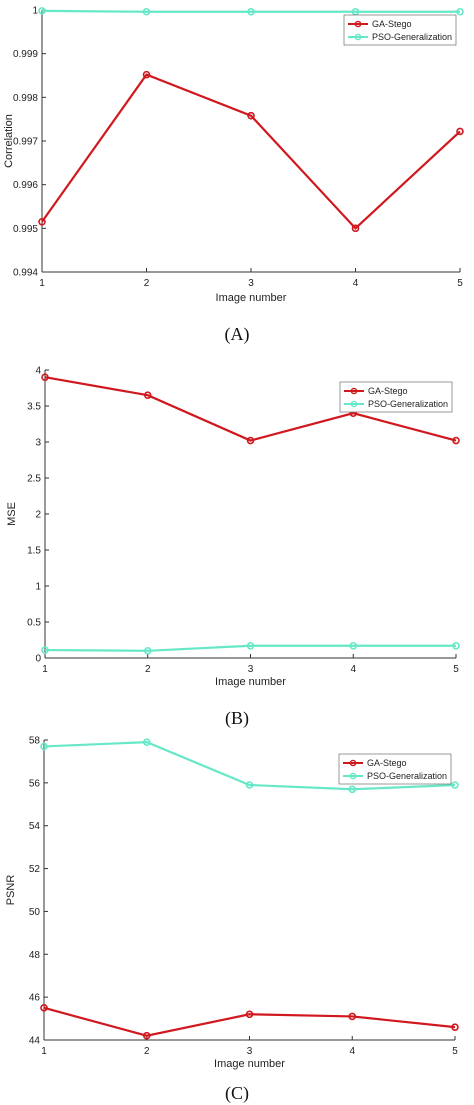  What do you see at coordinates (35, 741) in the screenshot?
I see `y-tick-label: 58` at bounding box center [35, 741].